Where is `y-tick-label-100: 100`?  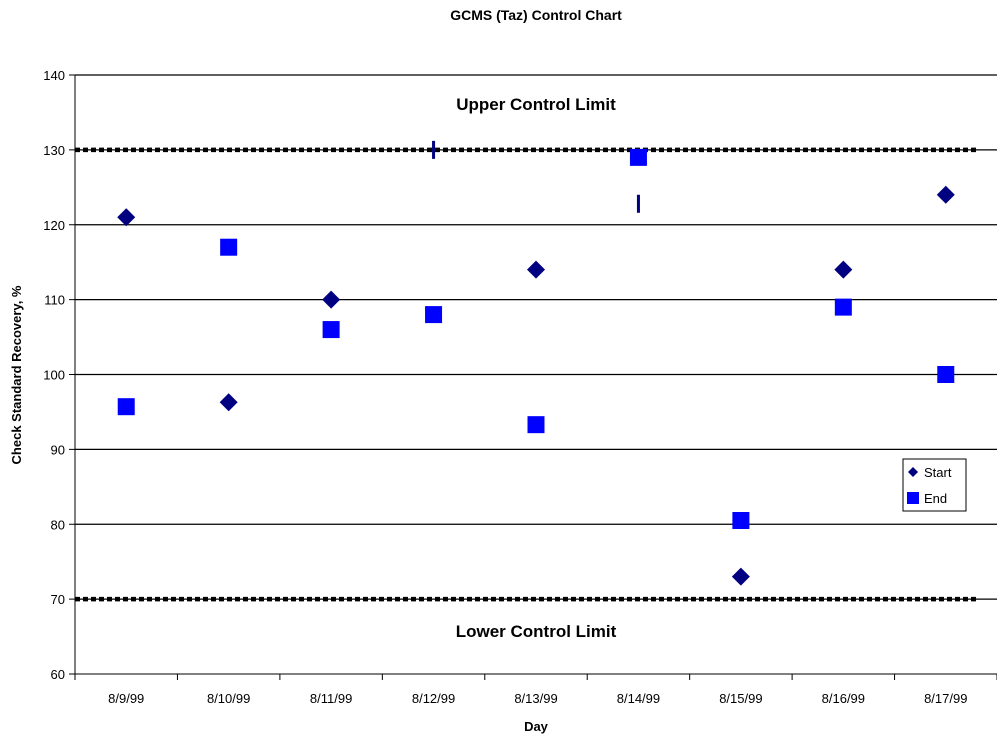 y-tick-label-100: 100 is located at coordinates (54, 375).